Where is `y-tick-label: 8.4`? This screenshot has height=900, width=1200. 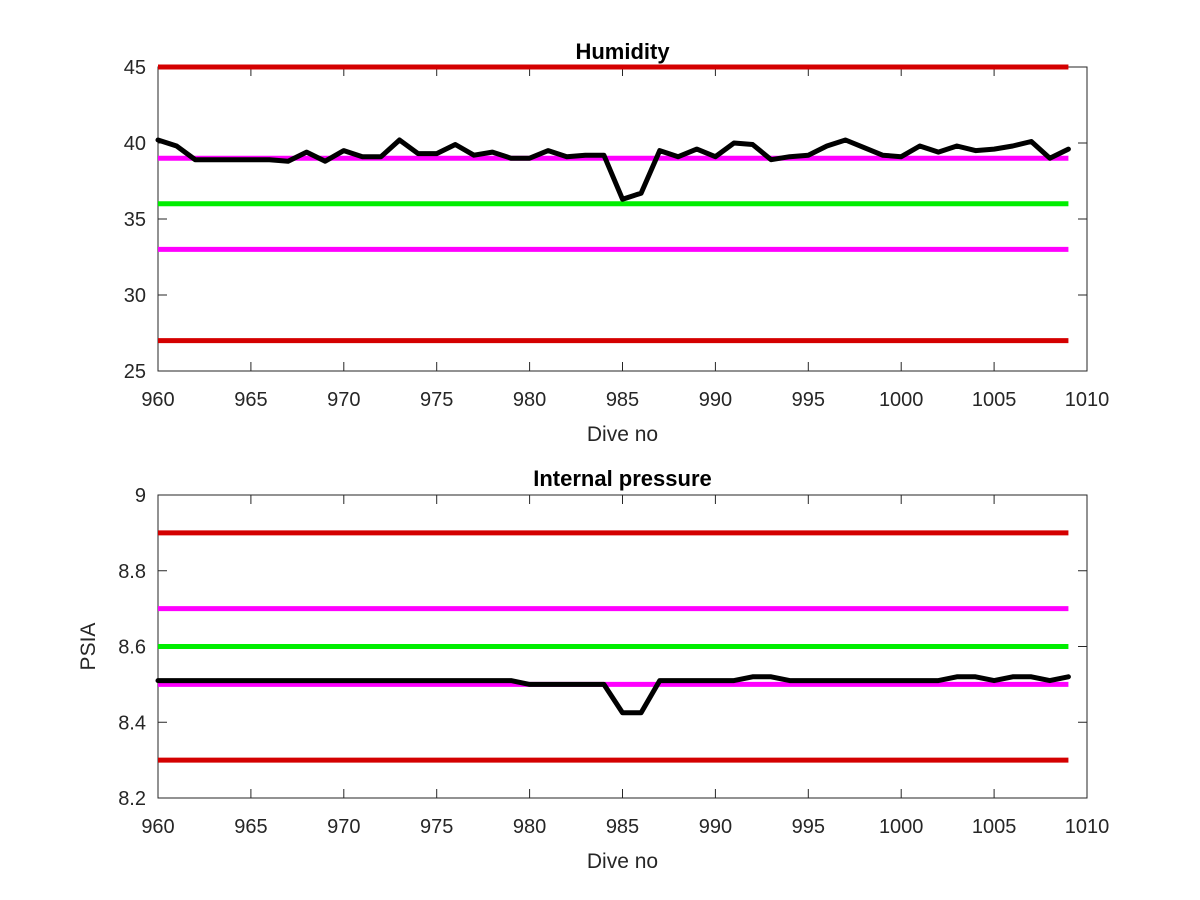 y-tick-label: 8.4 is located at coordinates (132, 723).